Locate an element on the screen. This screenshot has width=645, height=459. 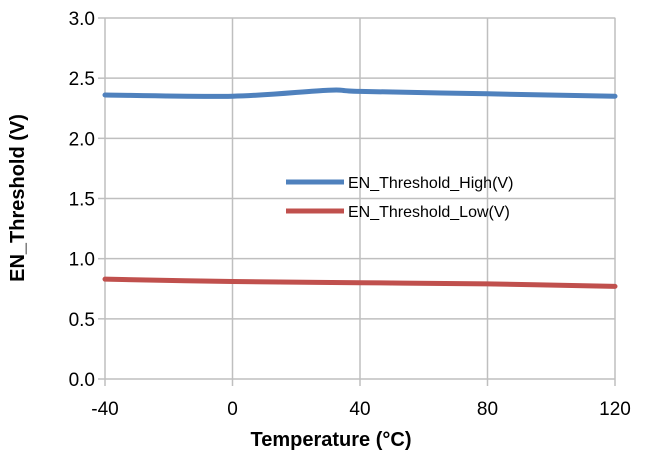
x-axis-ticks: -40 0 40 80 120 is located at coordinates (361, 399).